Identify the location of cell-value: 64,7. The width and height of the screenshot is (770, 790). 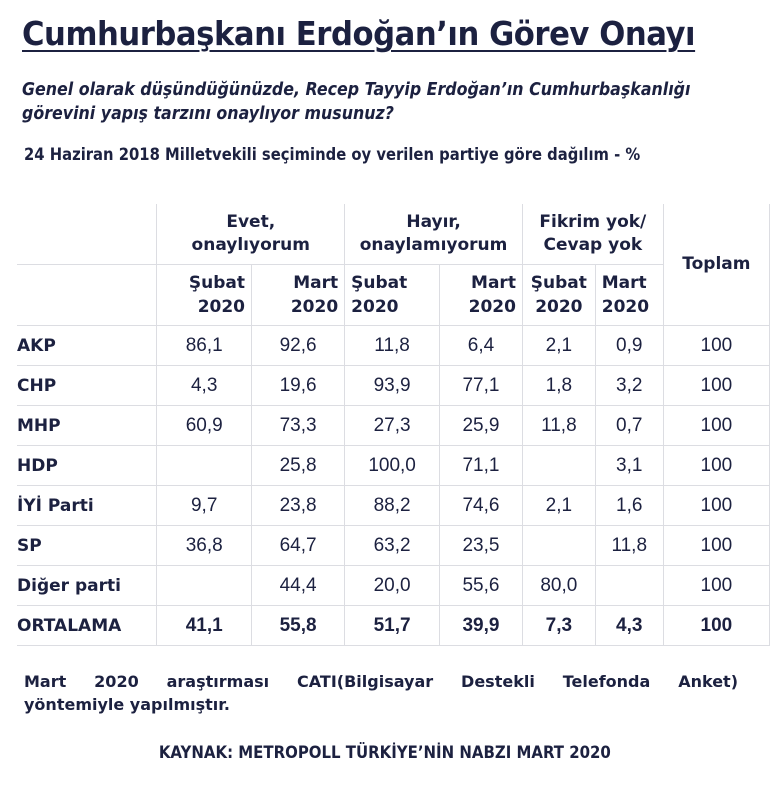
(298, 545).